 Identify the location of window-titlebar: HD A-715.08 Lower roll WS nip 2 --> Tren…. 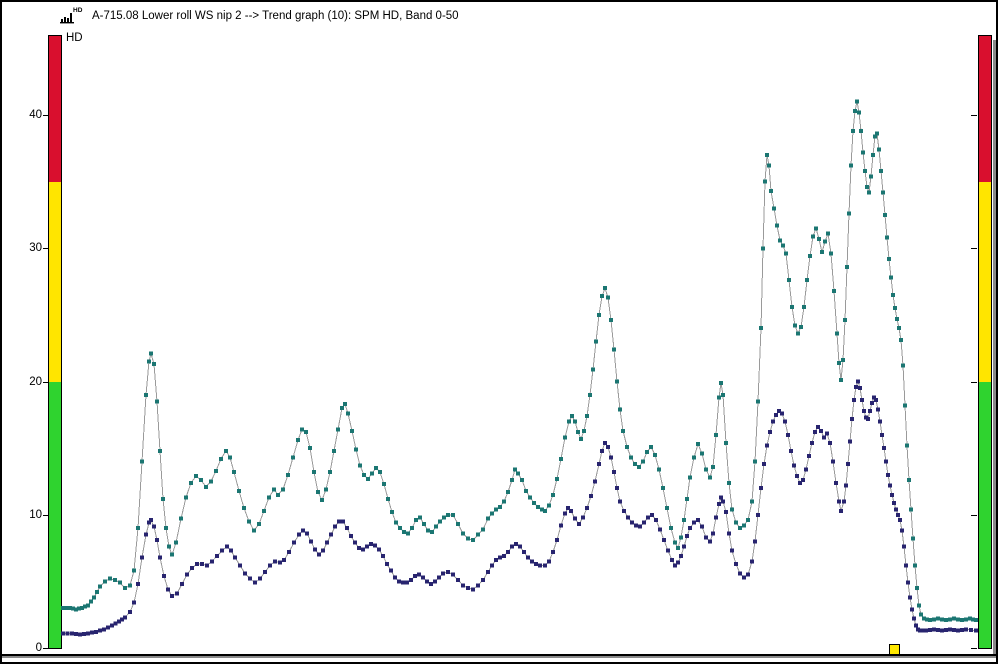
(259, 16).